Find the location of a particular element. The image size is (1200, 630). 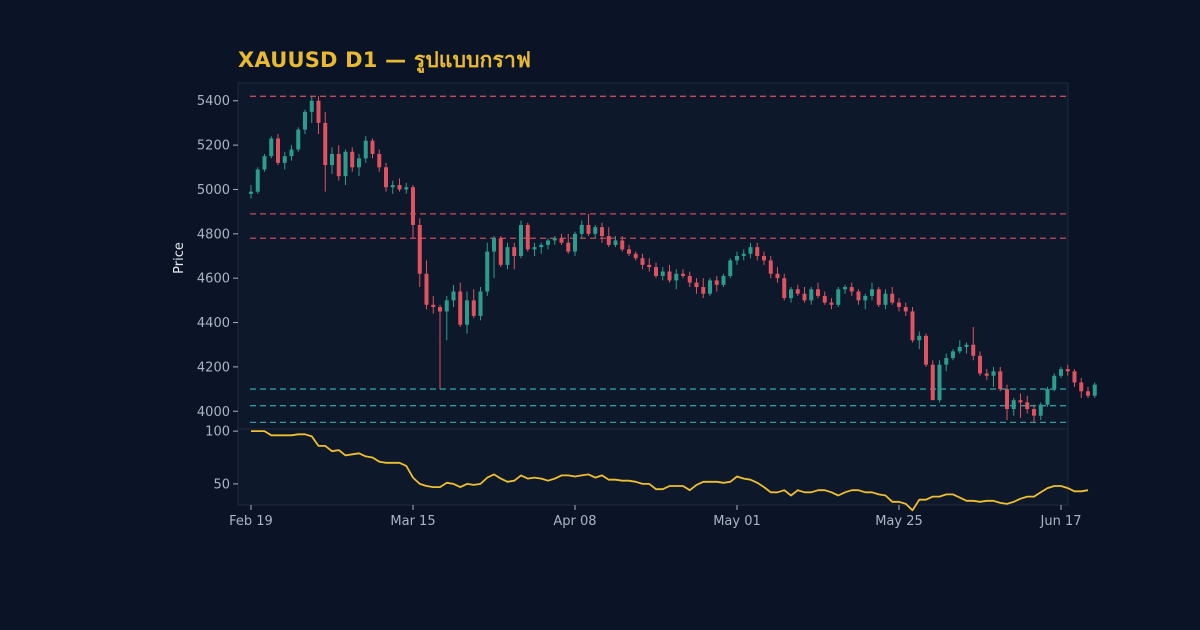

oscillator-series is located at coordinates (670, 471).